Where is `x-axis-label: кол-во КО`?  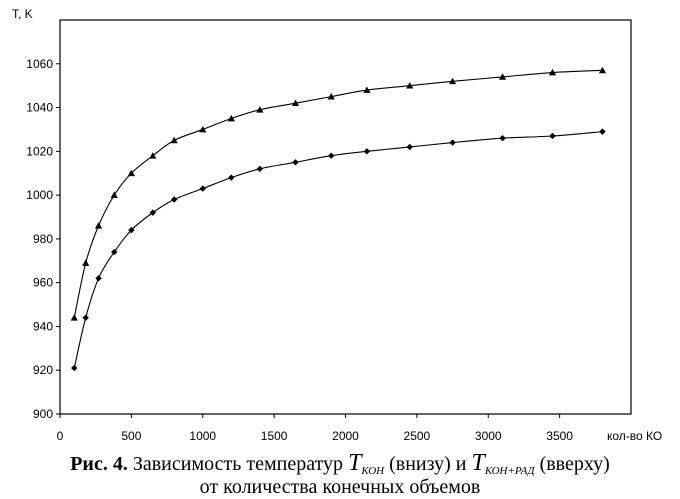 x-axis-label: кол-во КО is located at coordinates (634, 436).